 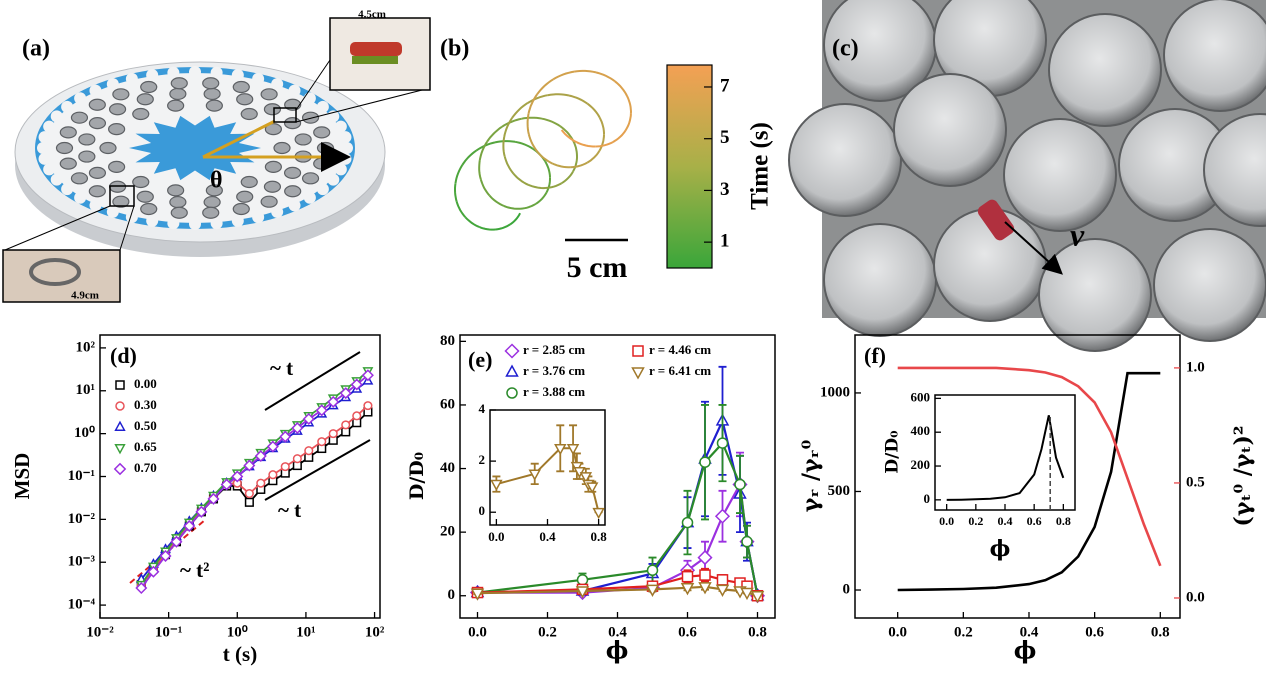 I want to click on annotation: ~ t², so click(x=194, y=570).